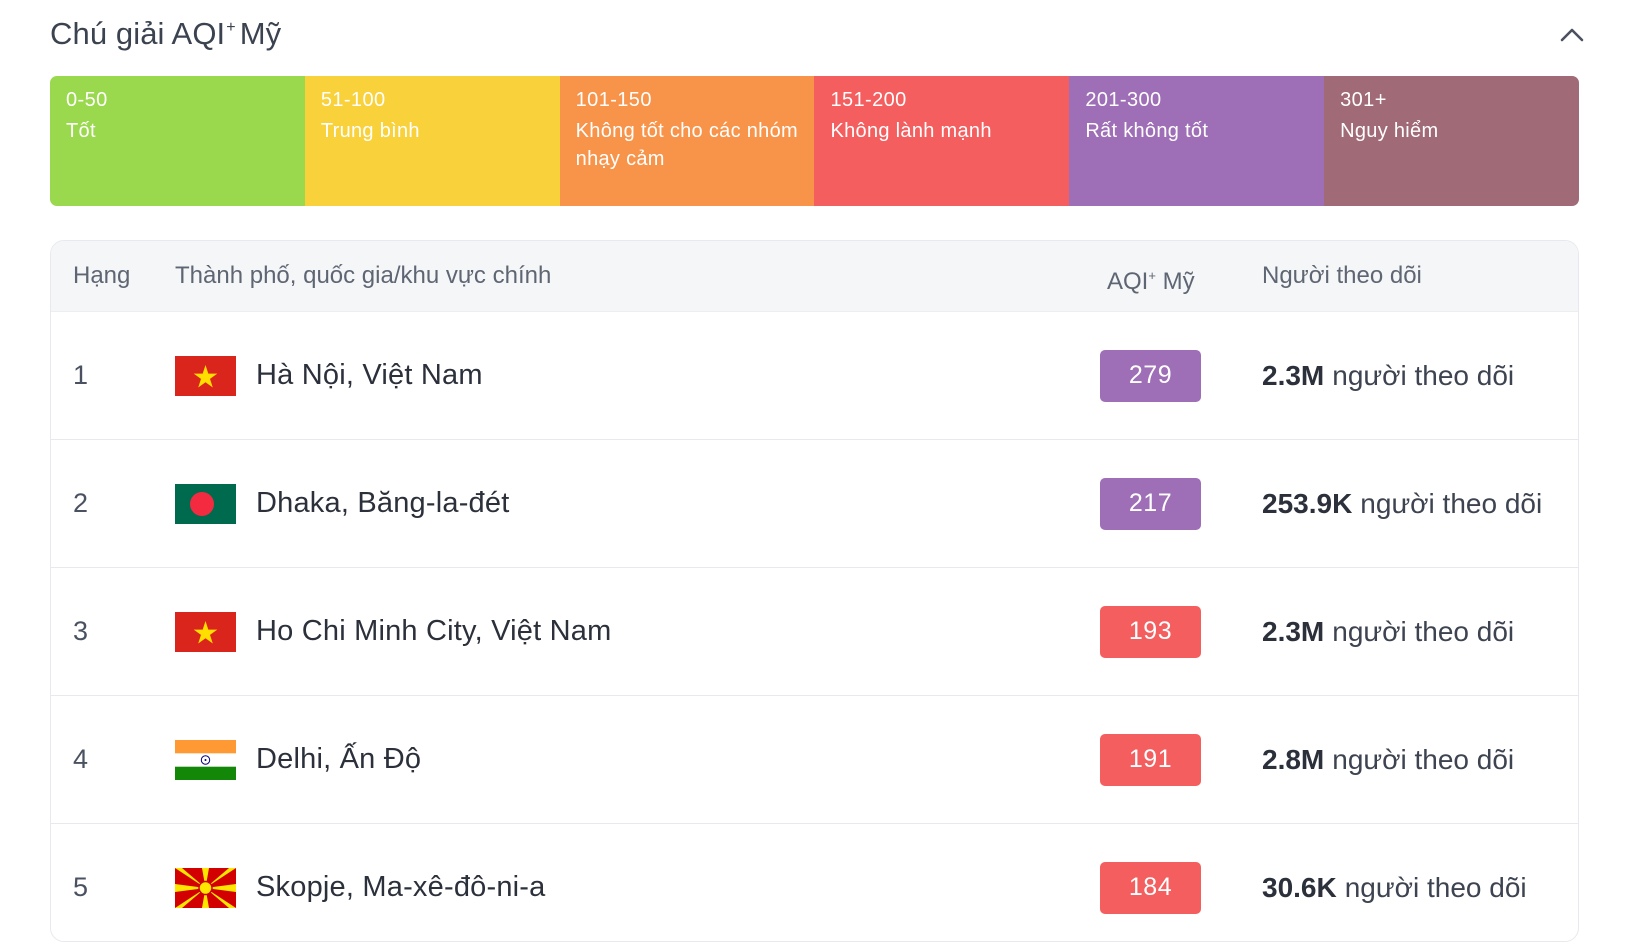  What do you see at coordinates (383, 503) in the screenshot?
I see `city-name: Dhaka, Băng-la-đét` at bounding box center [383, 503].